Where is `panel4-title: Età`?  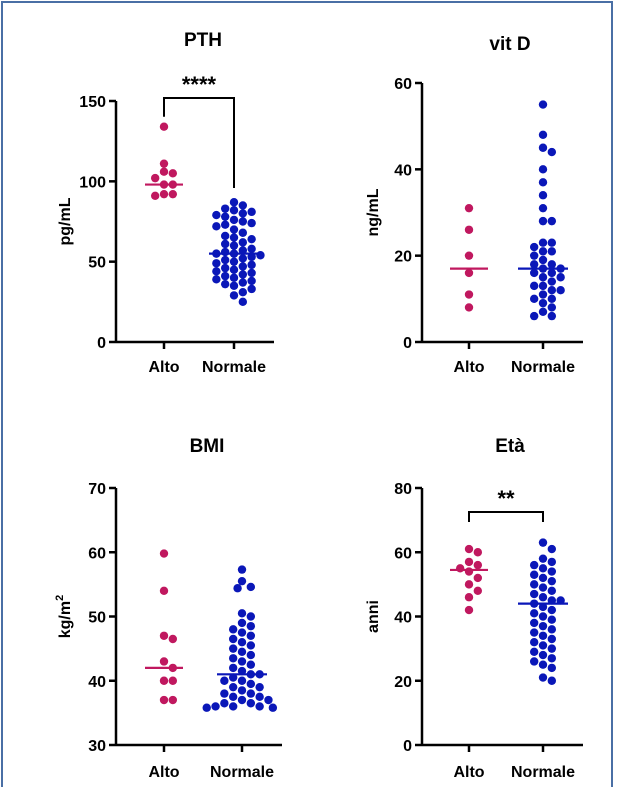 panel4-title: Età is located at coordinates (510, 446).